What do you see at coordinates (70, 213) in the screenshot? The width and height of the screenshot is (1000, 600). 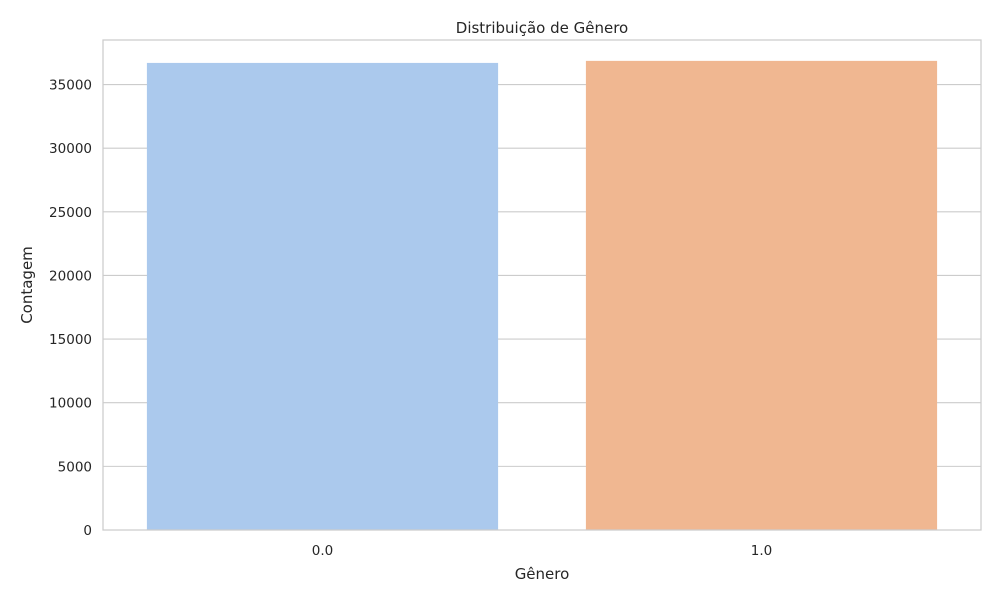 I see `y-tick-label: 25000` at bounding box center [70, 213].